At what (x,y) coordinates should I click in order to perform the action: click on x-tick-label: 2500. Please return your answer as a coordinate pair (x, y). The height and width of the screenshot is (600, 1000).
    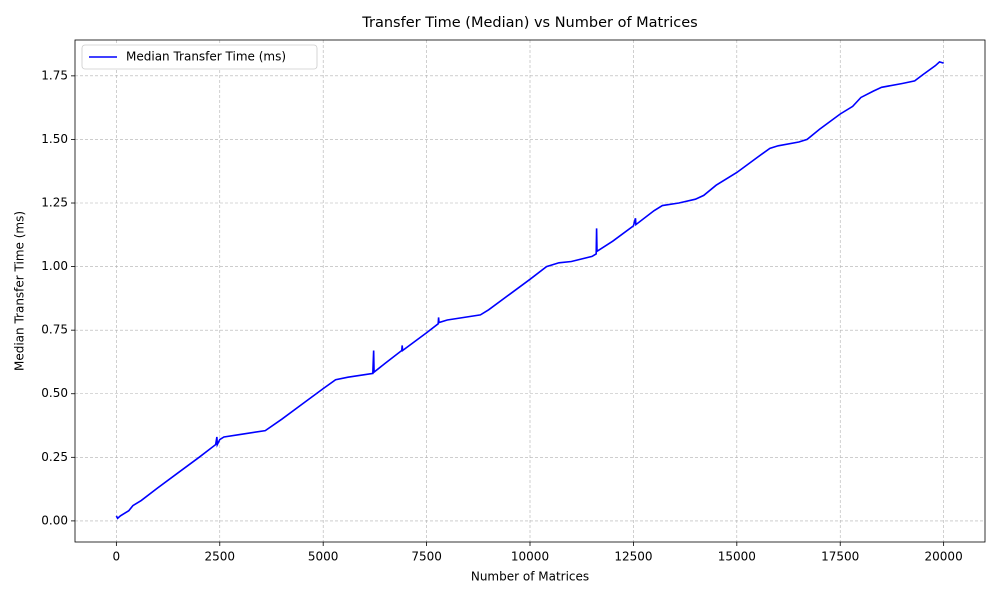
    Looking at the image, I should click on (219, 557).